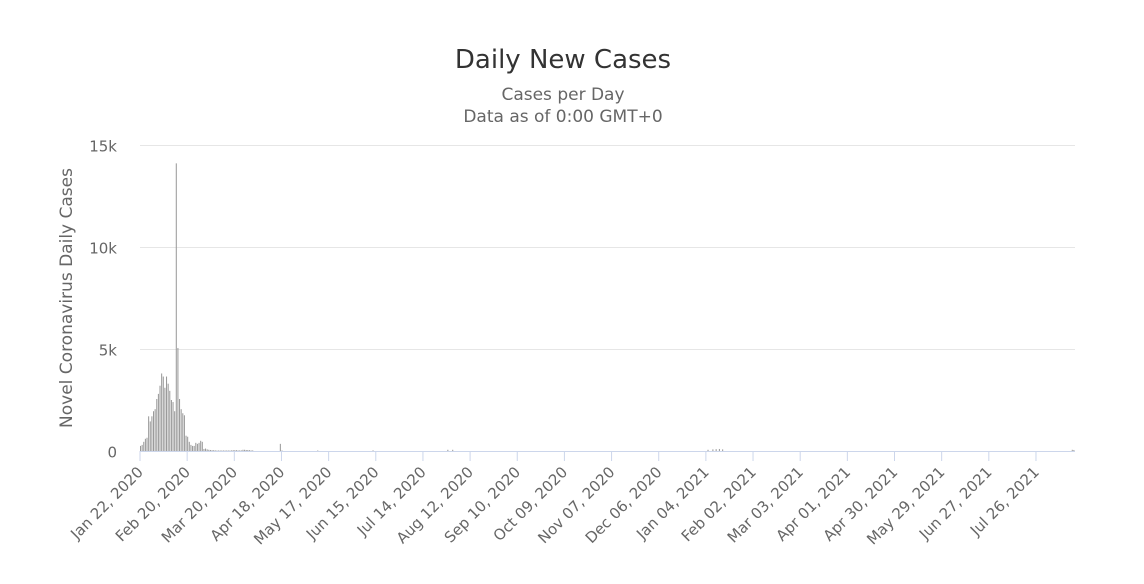 The height and width of the screenshot is (584, 1144). I want to click on y-tick-label: 10k, so click(103, 249).